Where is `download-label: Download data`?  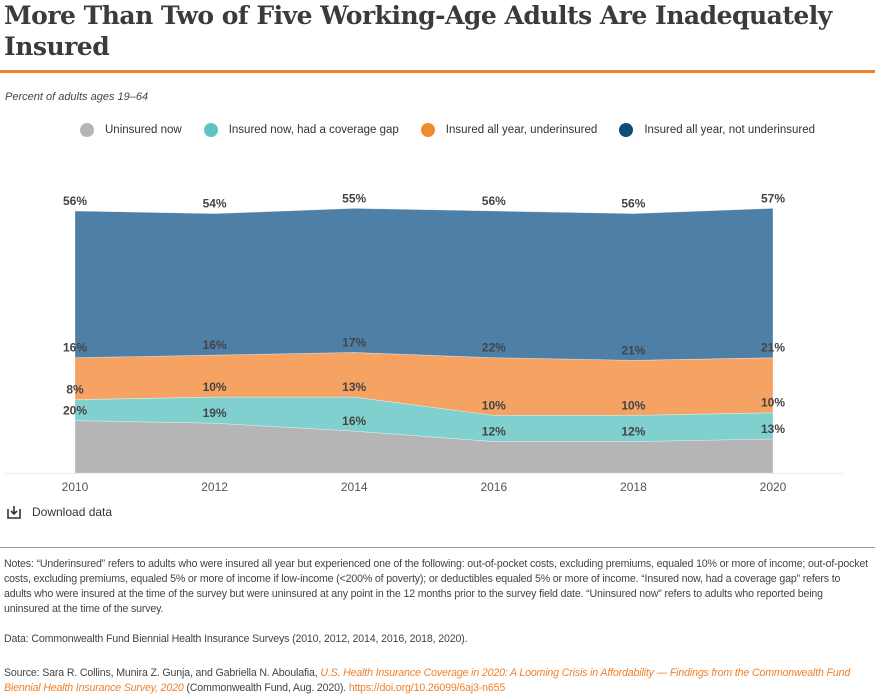 download-label: Download data is located at coordinates (72, 512).